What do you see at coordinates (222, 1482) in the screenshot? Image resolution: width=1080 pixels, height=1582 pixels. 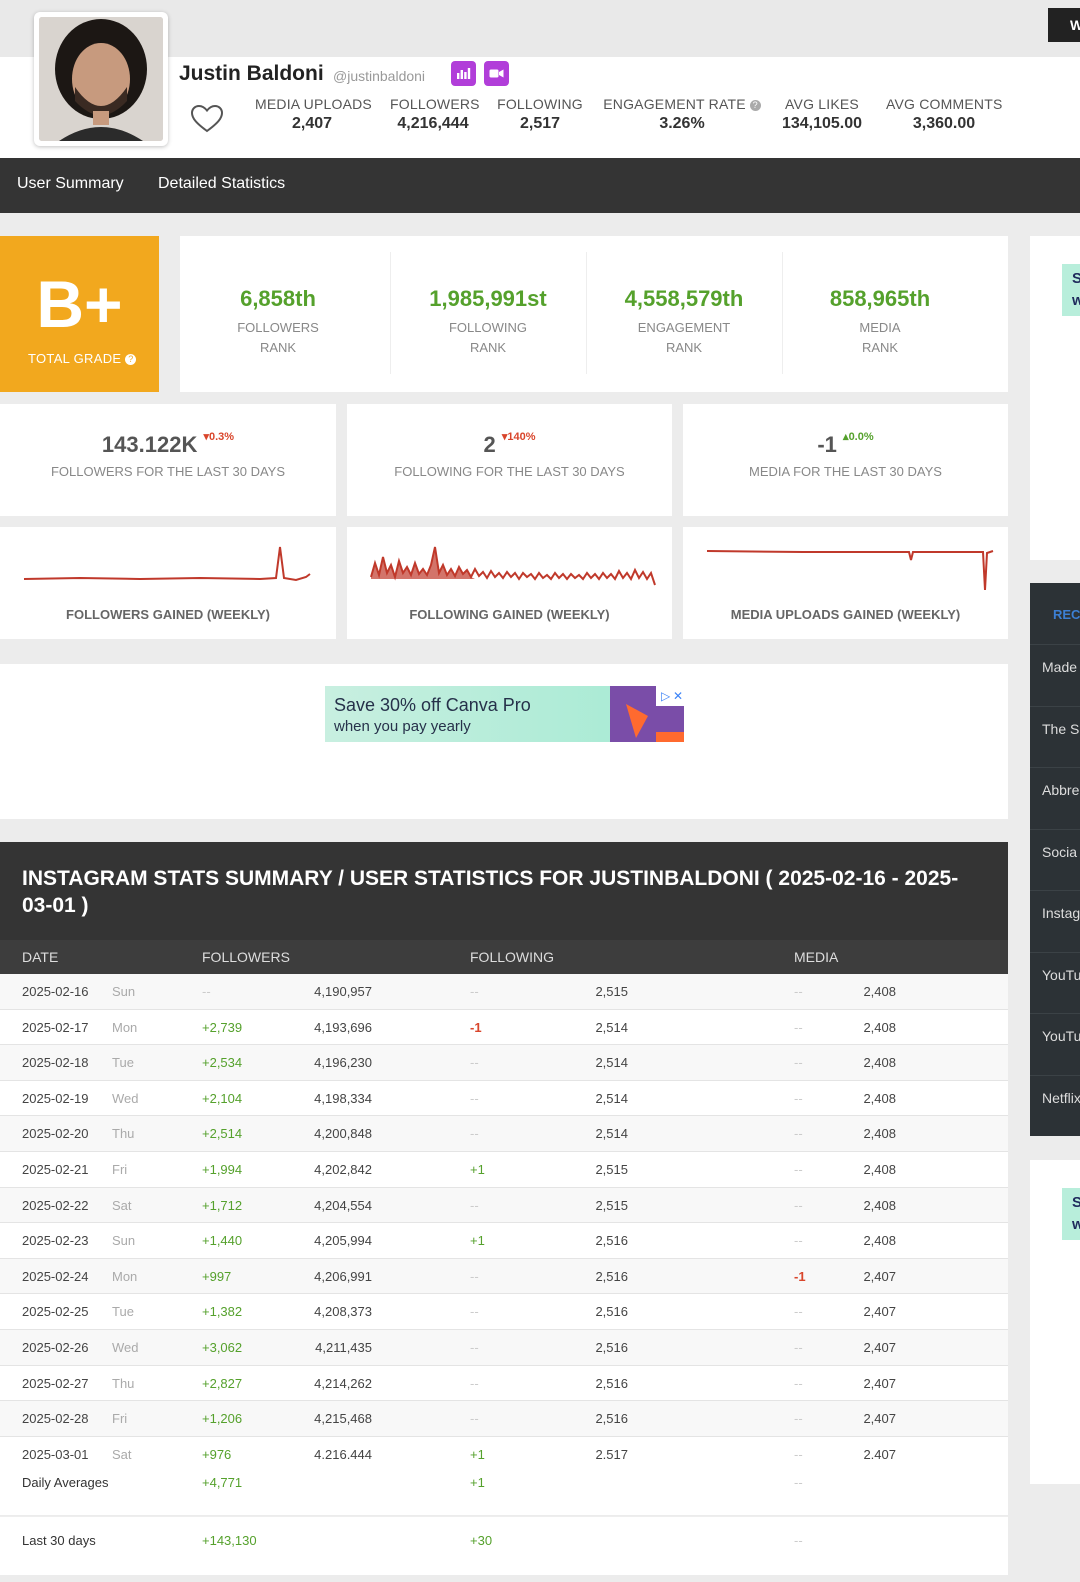 I see `summary-followers: +4,771` at bounding box center [222, 1482].